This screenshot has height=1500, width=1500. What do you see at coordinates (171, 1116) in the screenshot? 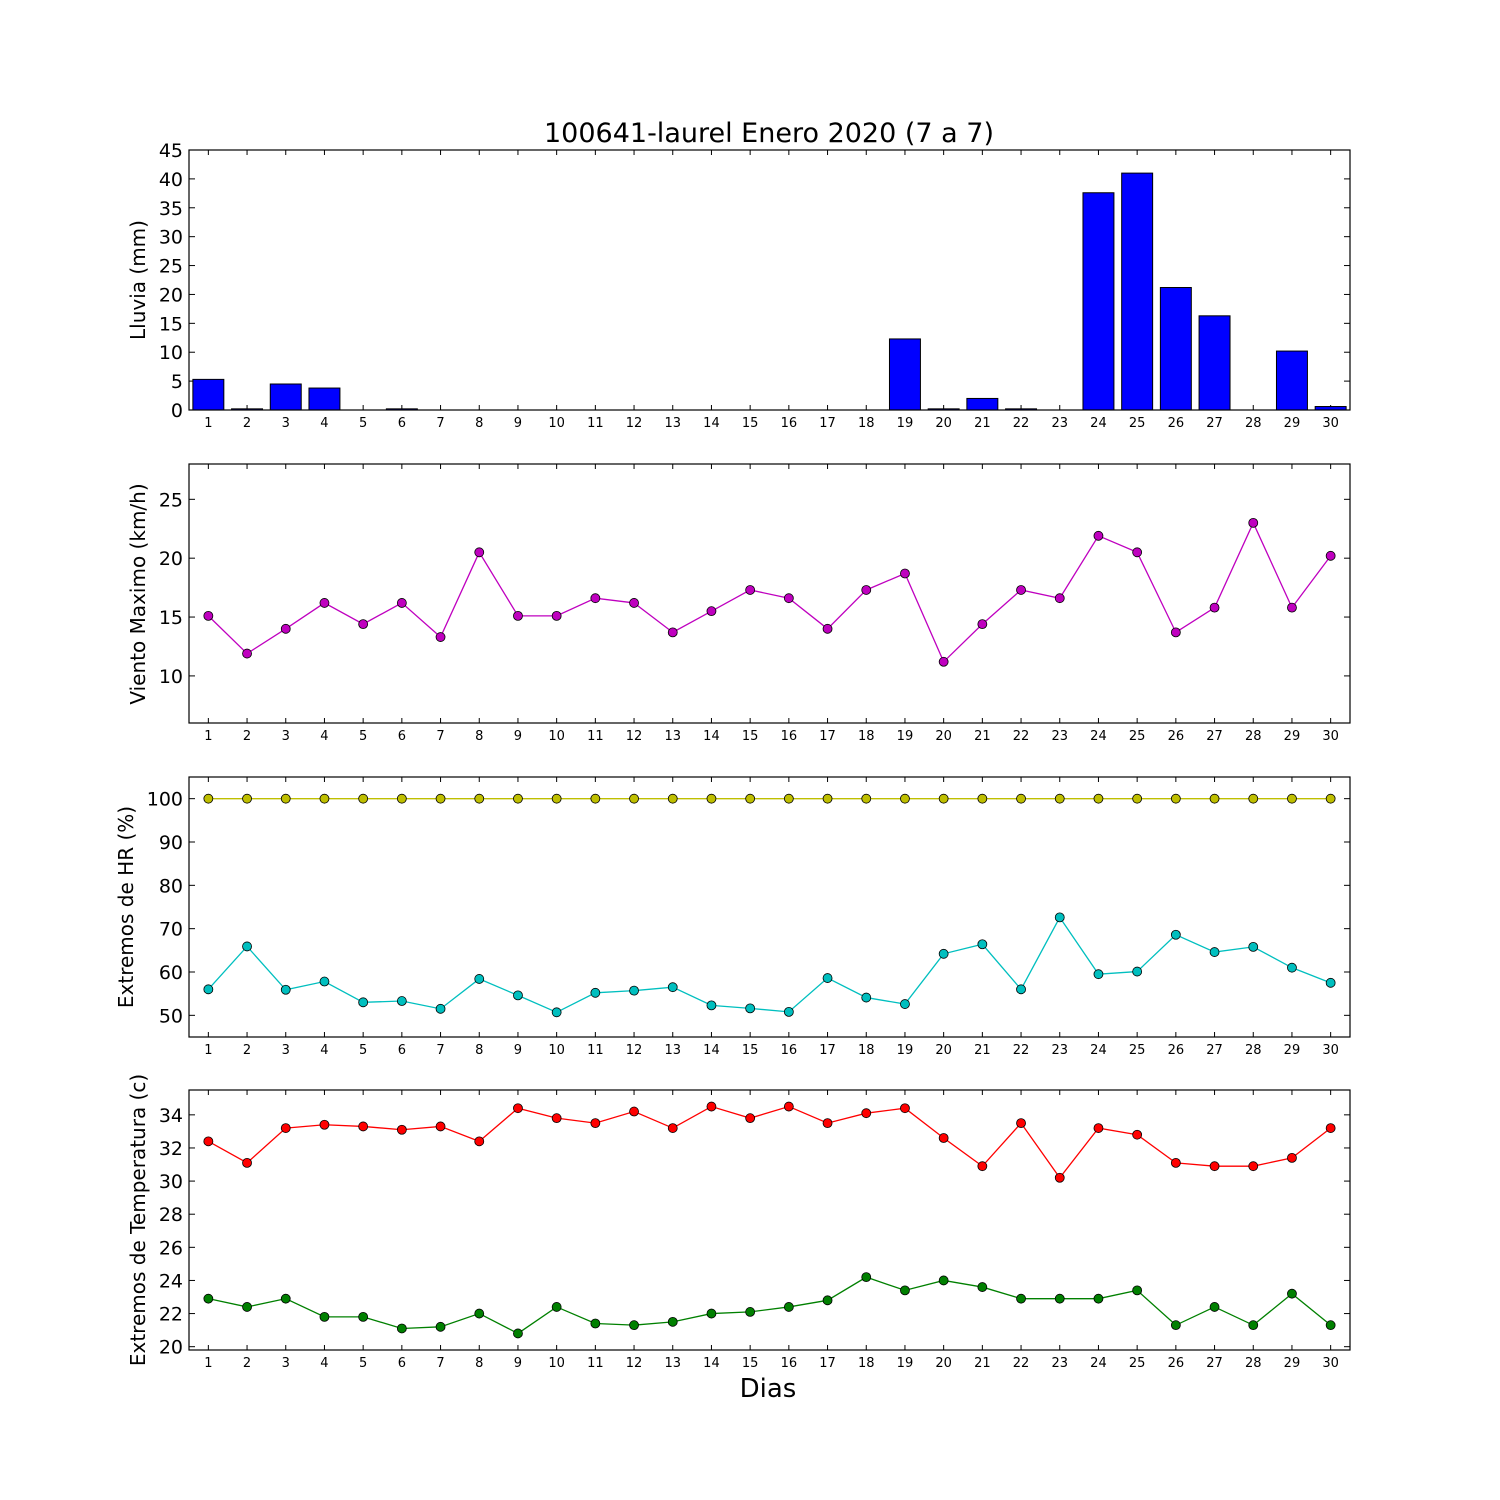
I see `y-tick-label: 34` at bounding box center [171, 1116].